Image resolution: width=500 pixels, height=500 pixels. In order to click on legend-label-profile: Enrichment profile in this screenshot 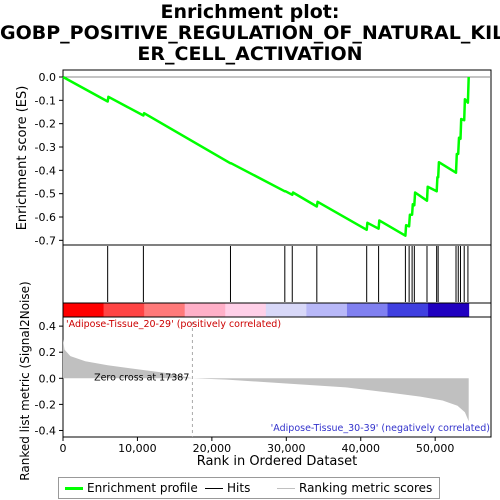, I will do `click(142, 488)`.